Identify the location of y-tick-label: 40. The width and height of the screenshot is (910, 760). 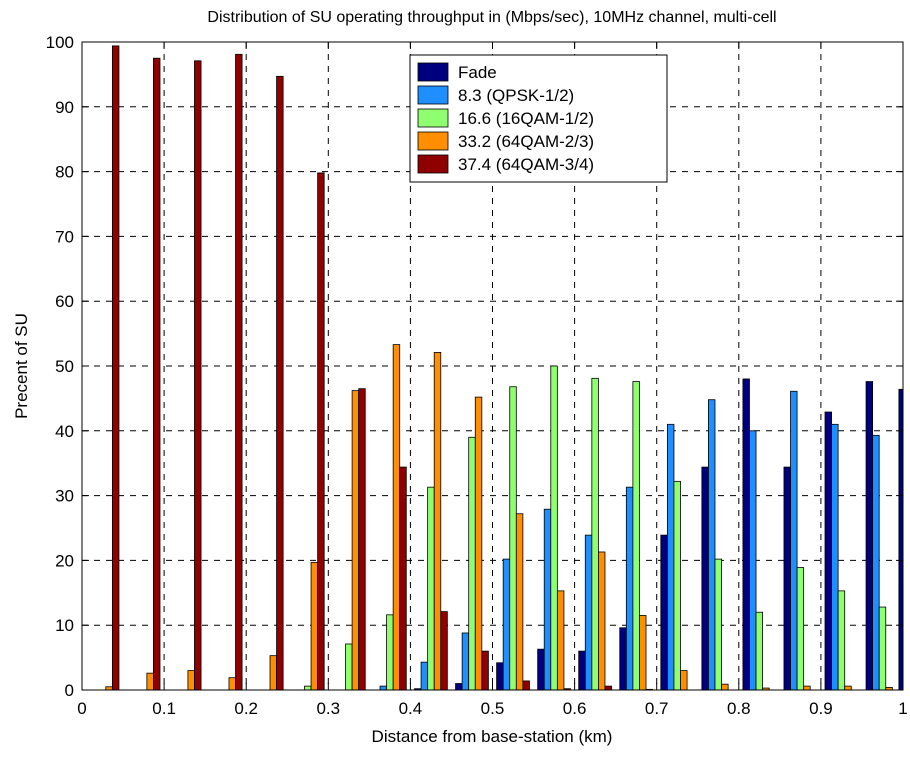
(64, 431).